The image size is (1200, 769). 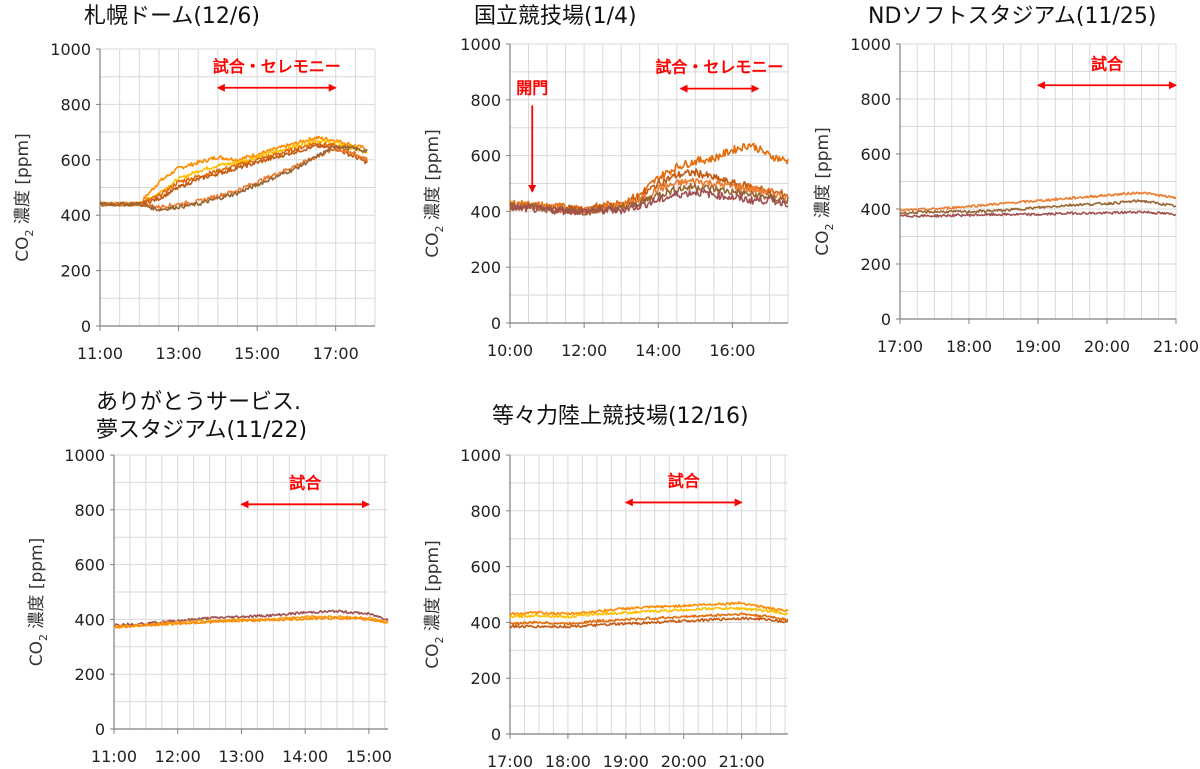 I want to click on chart-title-todoroki: 等々力陸上競技場(12/16), so click(x=620, y=416).